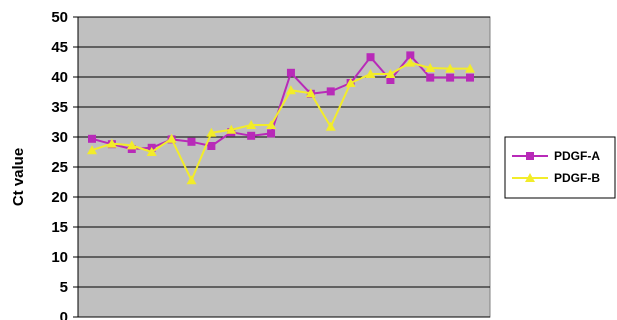 The width and height of the screenshot is (617, 320). Describe the element at coordinates (577, 178) in the screenshot. I see `legend-label: PDGF-B` at that location.